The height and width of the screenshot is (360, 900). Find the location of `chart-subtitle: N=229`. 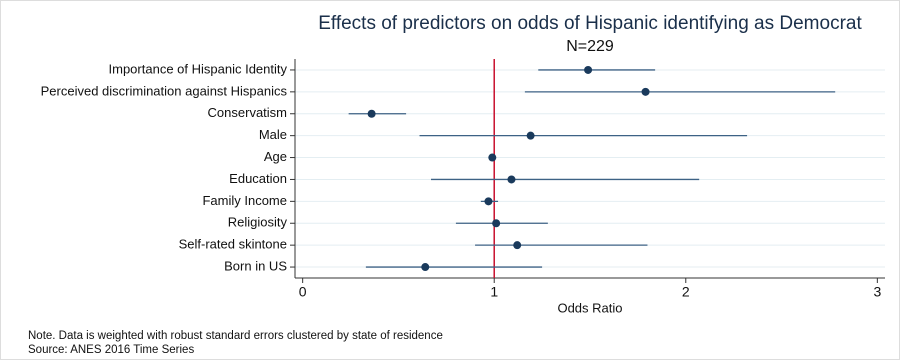

chart-subtitle: N=229 is located at coordinates (590, 46).